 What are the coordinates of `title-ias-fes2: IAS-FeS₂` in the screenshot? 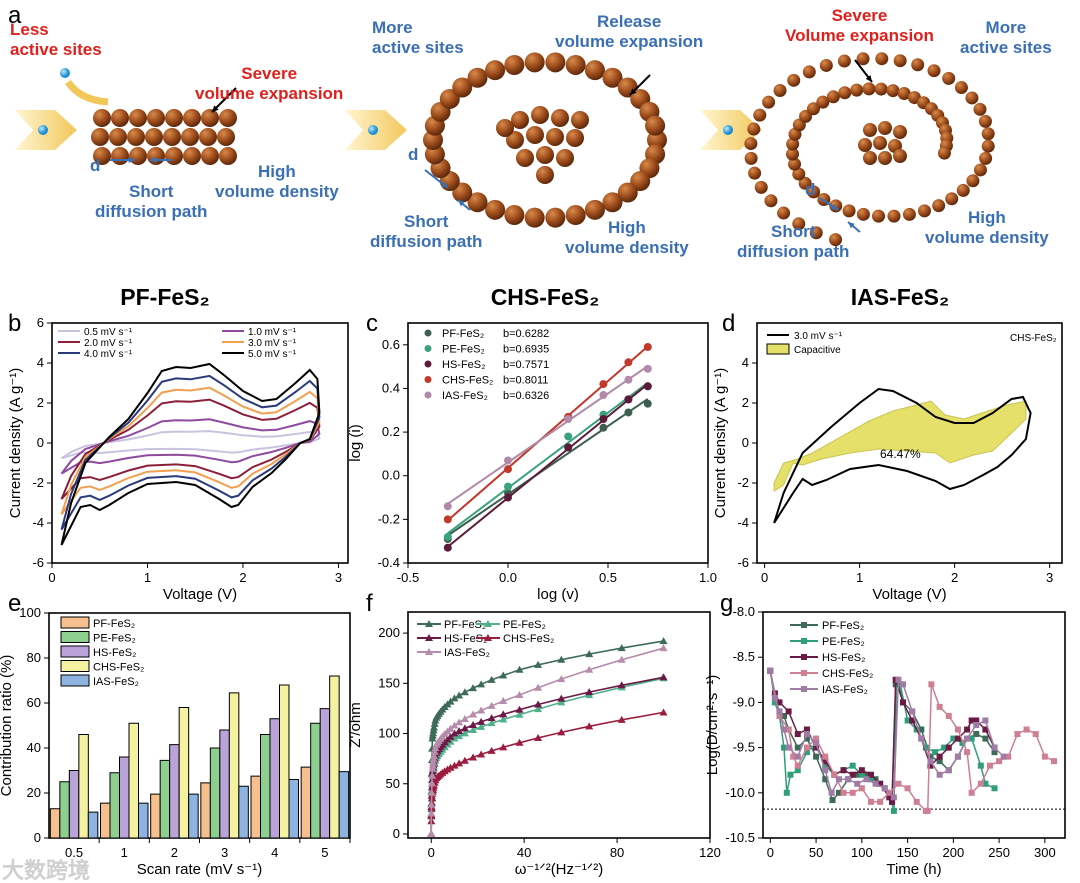 It's located at (900, 297).